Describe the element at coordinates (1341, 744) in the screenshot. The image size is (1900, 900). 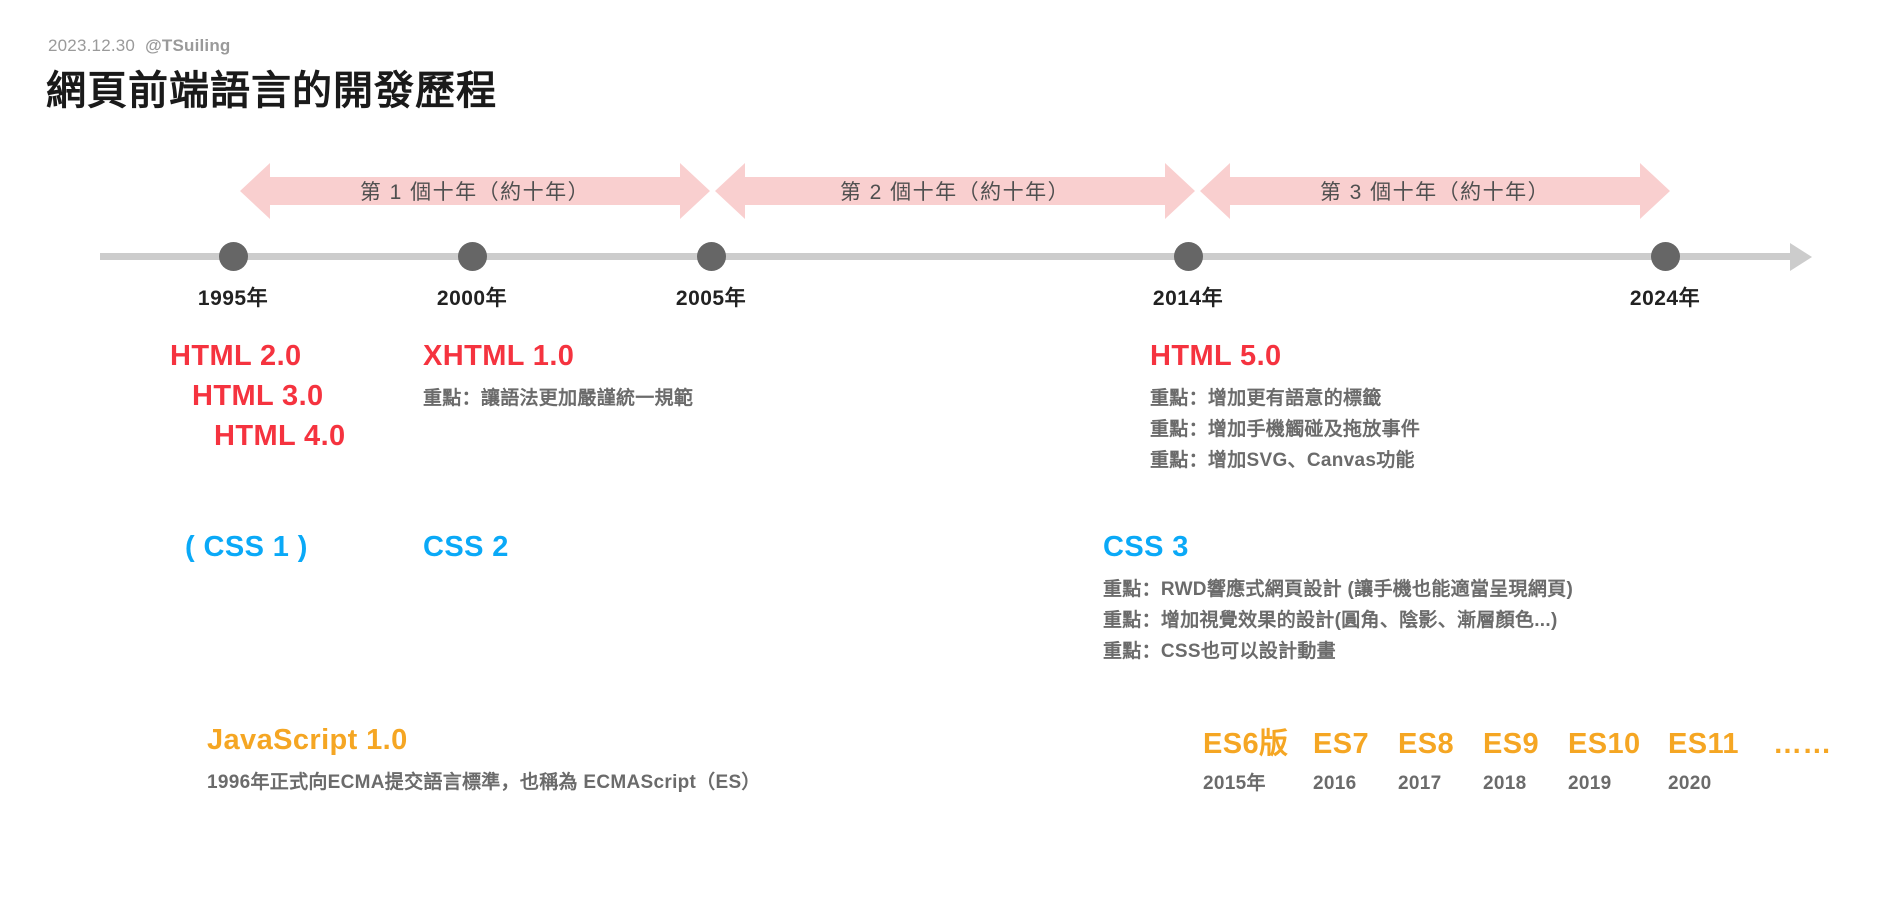
I see `ecmascript-version-label: ES7` at that location.